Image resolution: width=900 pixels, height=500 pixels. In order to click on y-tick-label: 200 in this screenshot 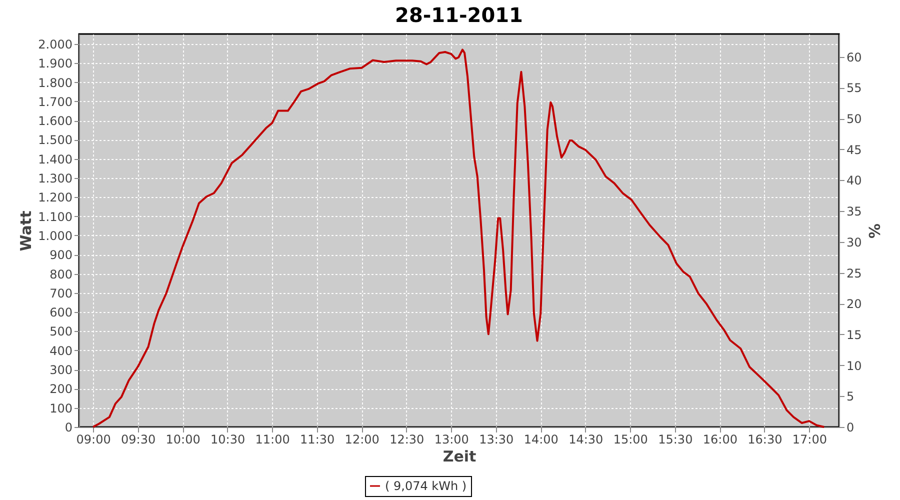, I will do `click(61, 389)`.